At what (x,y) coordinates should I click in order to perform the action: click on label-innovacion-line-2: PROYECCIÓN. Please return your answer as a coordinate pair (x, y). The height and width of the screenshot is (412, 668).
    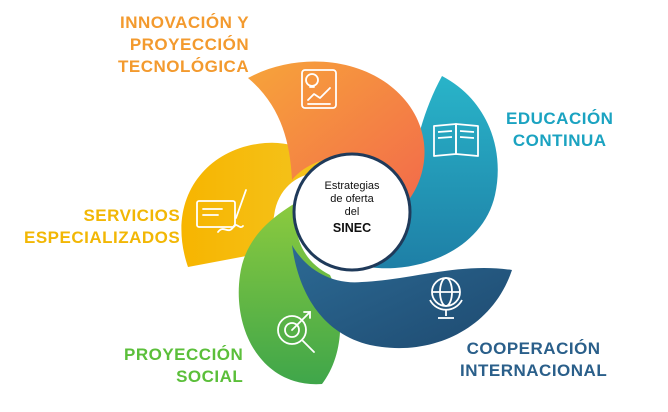
    Looking at the image, I should click on (189, 44).